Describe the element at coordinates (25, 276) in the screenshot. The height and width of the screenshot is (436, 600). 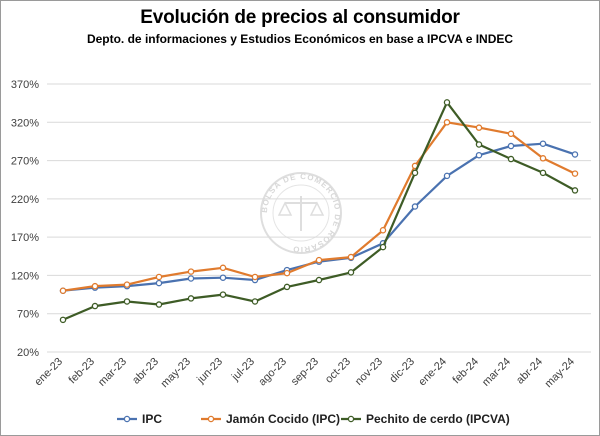
I see `y-tick-label: 120%` at that location.